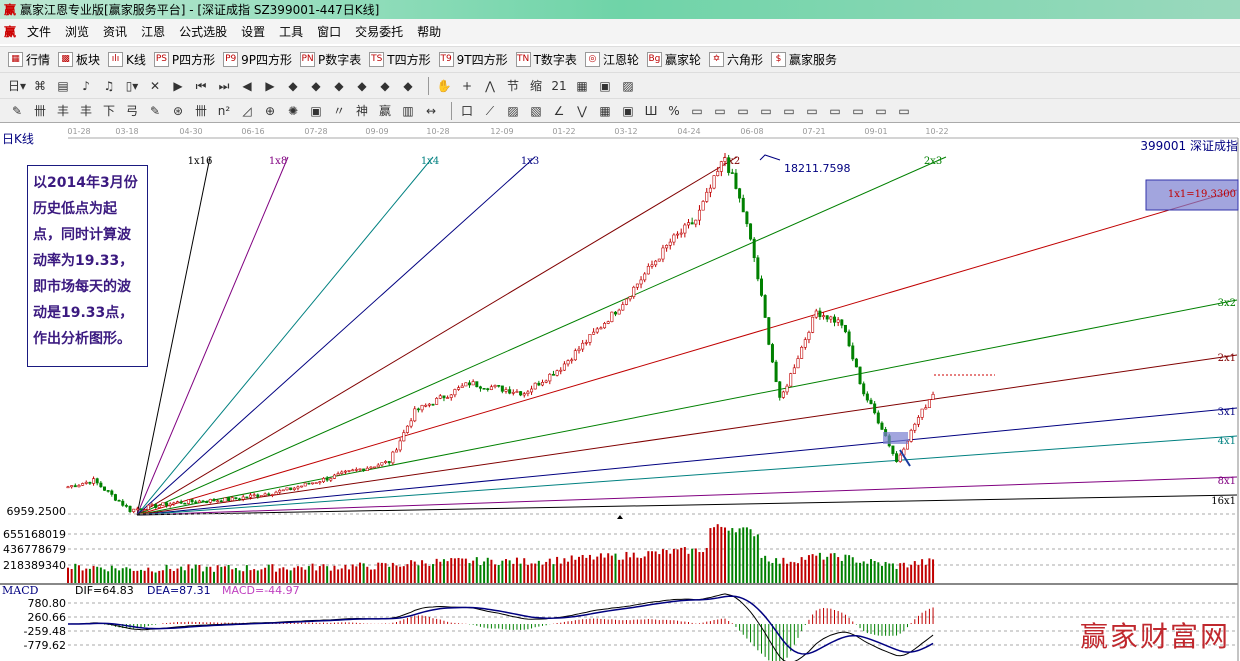 This screenshot has height=661, width=1240. I want to click on winner-service-button: $ 赢家服务, so click(803, 59).